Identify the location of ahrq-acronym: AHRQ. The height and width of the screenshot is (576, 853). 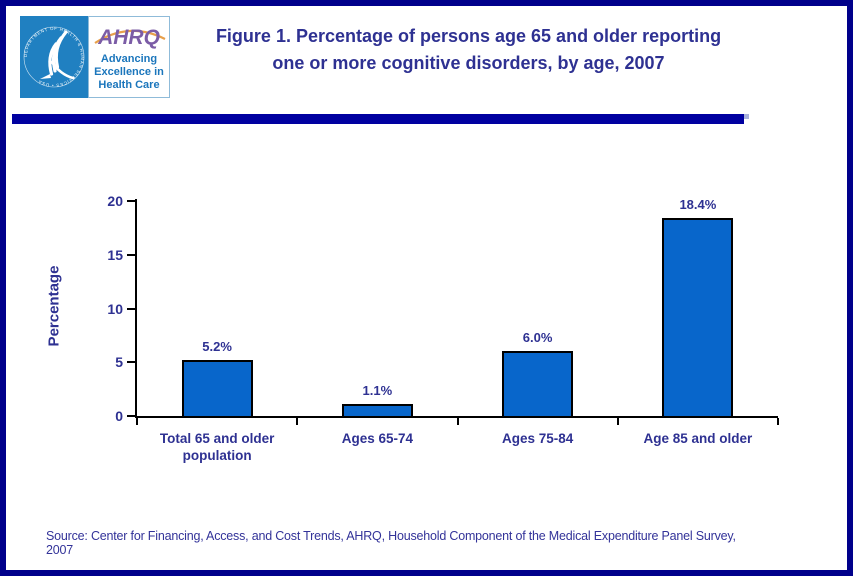
(129, 37).